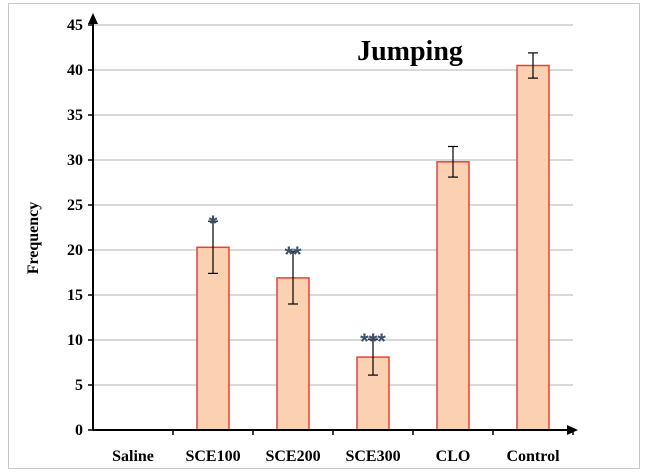  I want to click on x-tick-labels: Saline SCE100 SCE200 SCE300 CLO Control, so click(336, 456).